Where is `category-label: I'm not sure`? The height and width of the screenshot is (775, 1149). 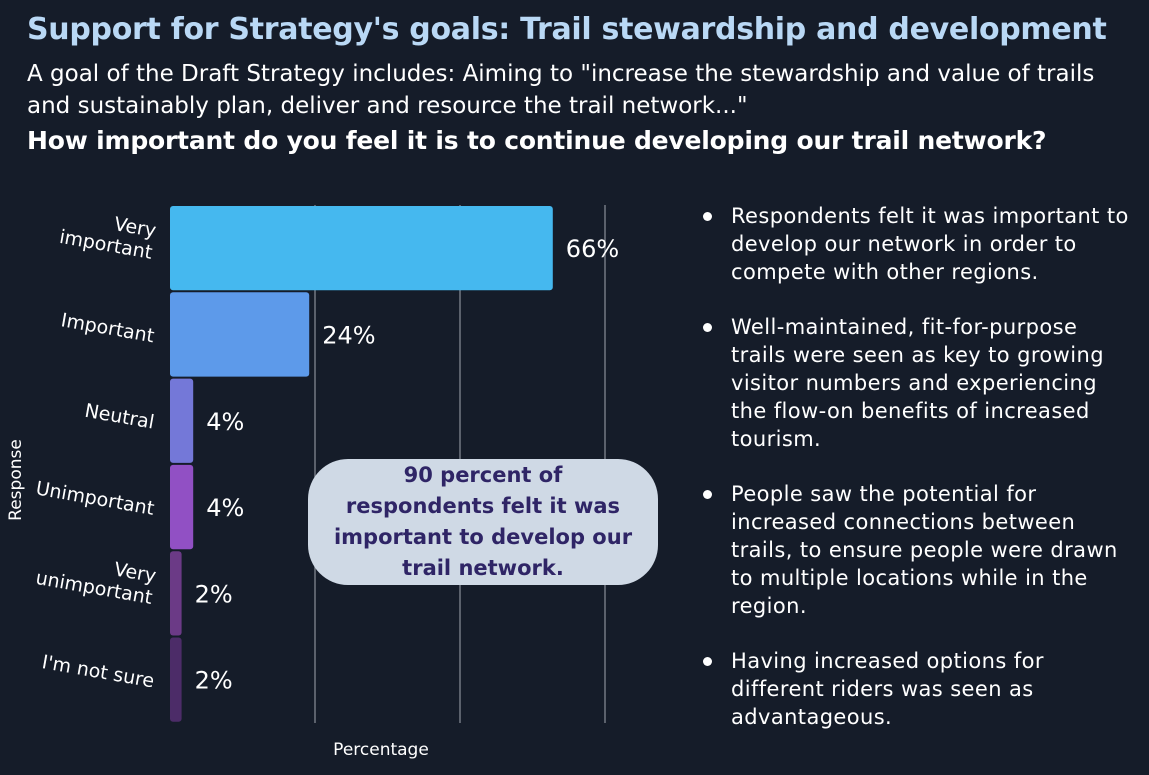 category-label: I'm not sure is located at coordinates (98, 671).